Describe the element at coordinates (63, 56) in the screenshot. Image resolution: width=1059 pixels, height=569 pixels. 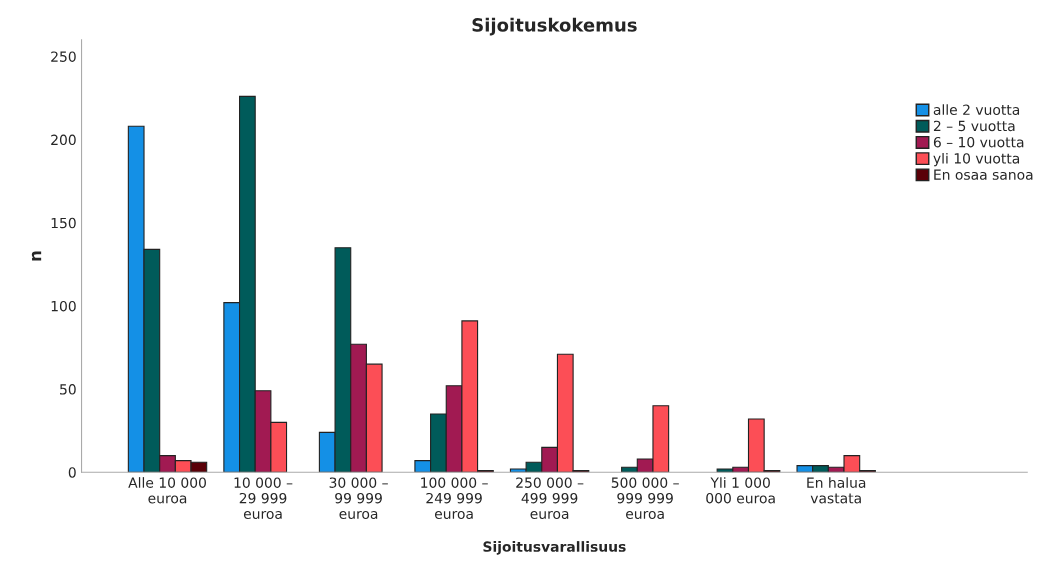
I see `y-tick-label: 250` at that location.